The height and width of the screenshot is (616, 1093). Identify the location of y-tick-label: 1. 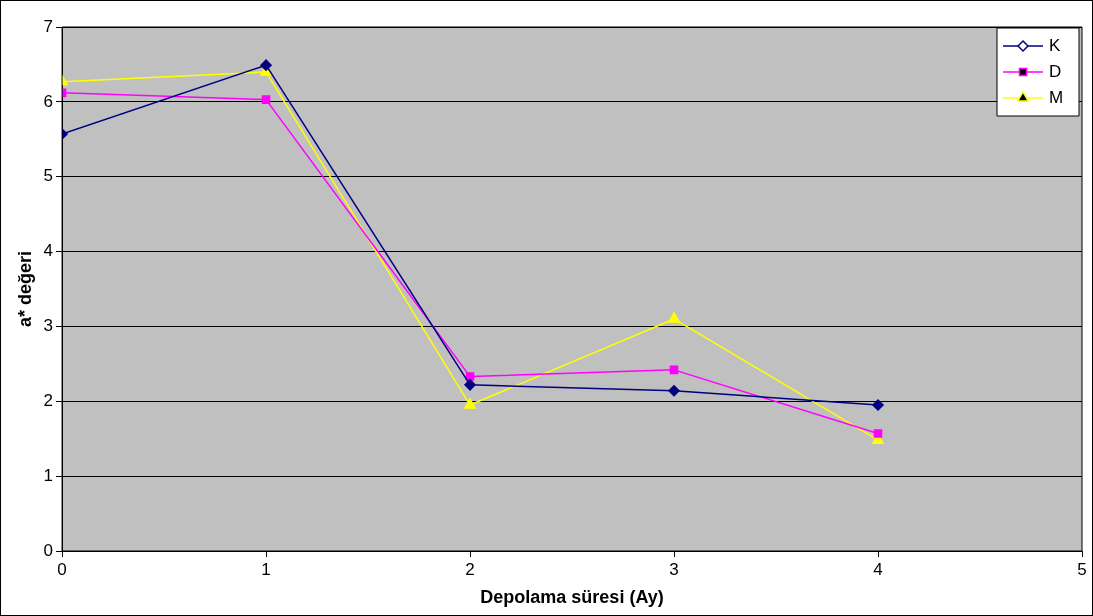
(48, 475).